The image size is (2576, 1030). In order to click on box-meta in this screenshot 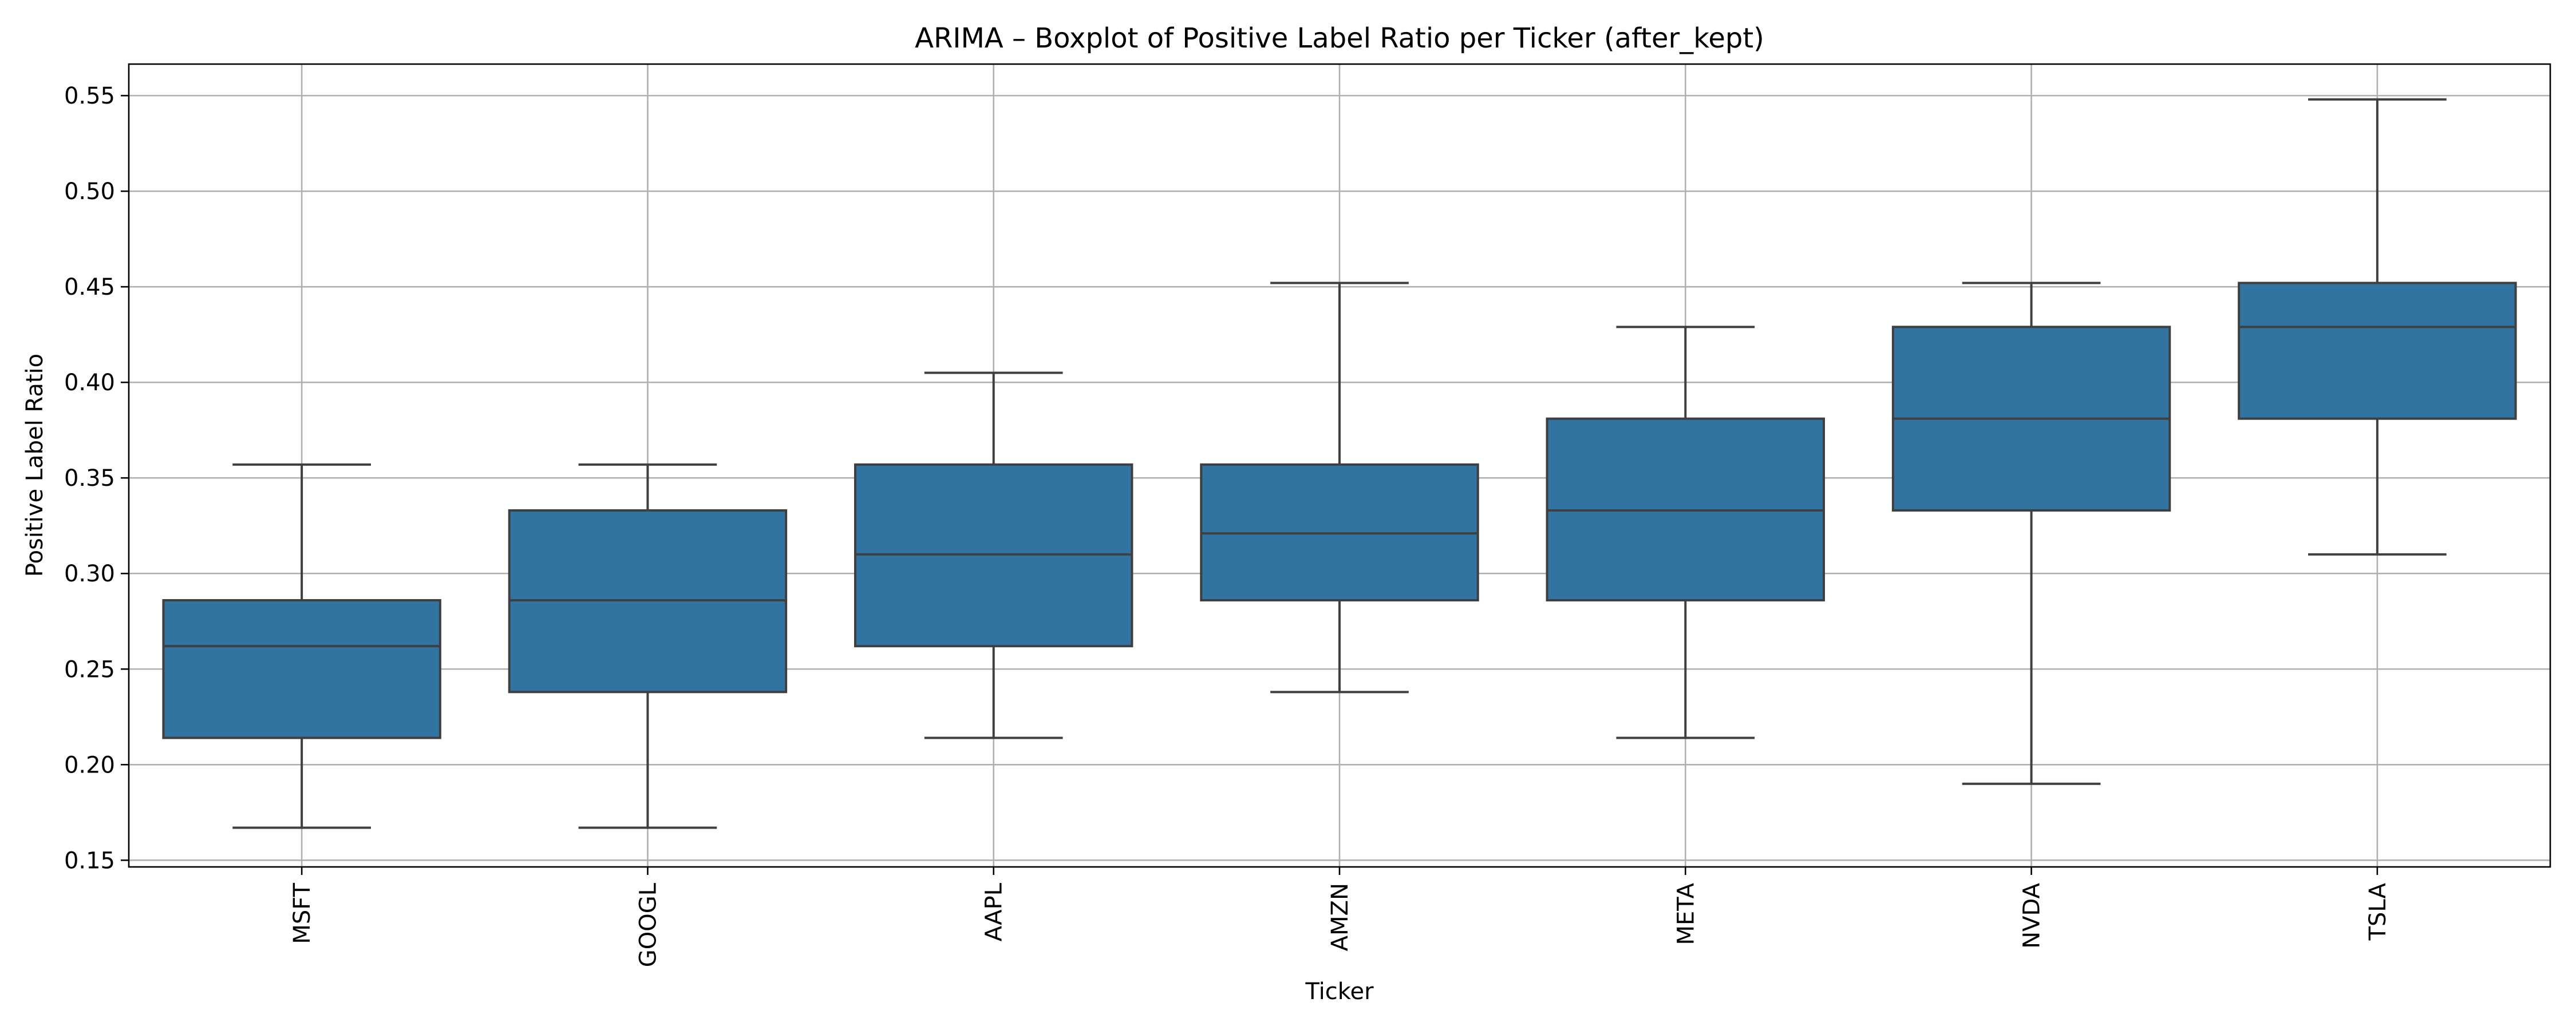, I will do `click(1686, 532)`.